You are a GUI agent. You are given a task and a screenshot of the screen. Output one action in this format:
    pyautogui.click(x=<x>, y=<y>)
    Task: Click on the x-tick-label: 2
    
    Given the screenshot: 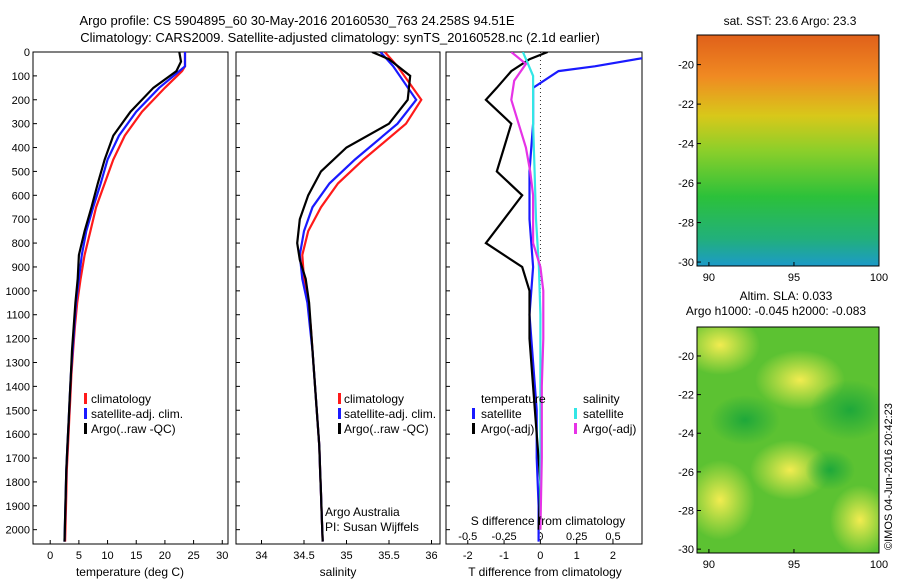 What is the action you would take?
    pyautogui.click(x=613, y=556)
    